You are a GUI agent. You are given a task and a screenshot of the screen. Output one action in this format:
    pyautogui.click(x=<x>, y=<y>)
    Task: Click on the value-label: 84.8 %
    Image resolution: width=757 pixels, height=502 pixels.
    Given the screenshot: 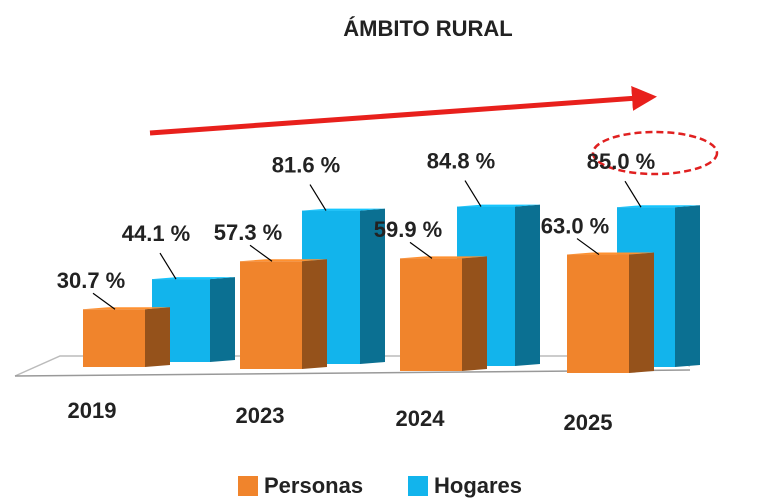 What is the action you would take?
    pyautogui.click(x=461, y=160)
    